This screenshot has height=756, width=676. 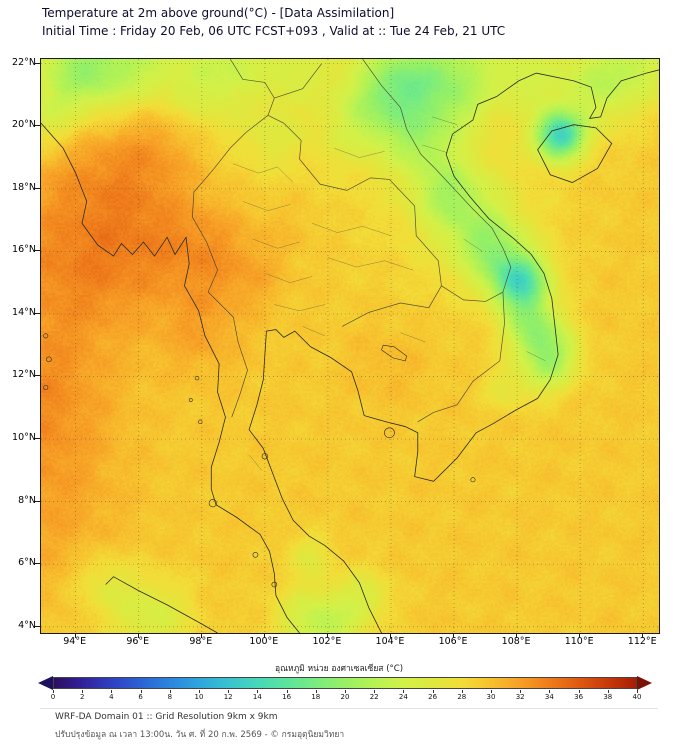 What do you see at coordinates (111, 697) in the screenshot?
I see `colorbar-tick-label: 4` at bounding box center [111, 697].